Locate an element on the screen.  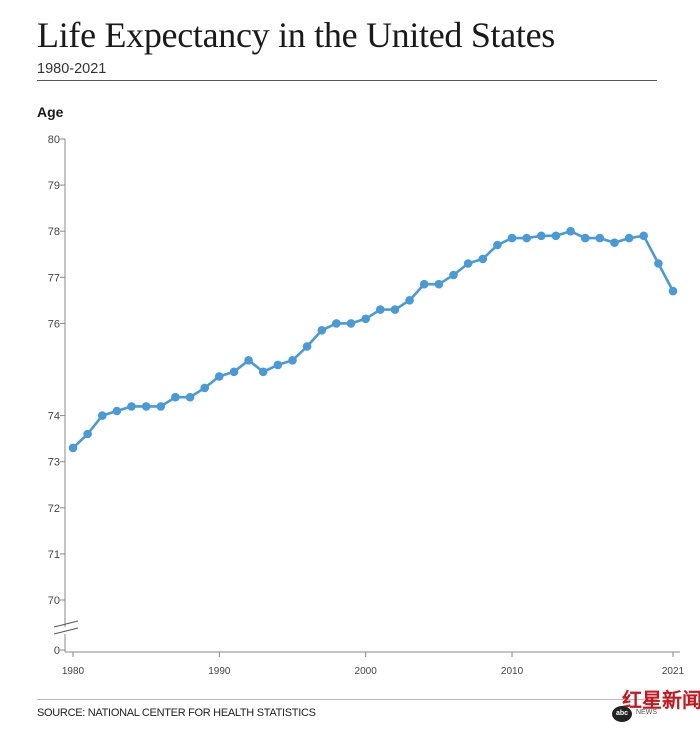
watermark-text: 红星新闻 is located at coordinates (661, 700).